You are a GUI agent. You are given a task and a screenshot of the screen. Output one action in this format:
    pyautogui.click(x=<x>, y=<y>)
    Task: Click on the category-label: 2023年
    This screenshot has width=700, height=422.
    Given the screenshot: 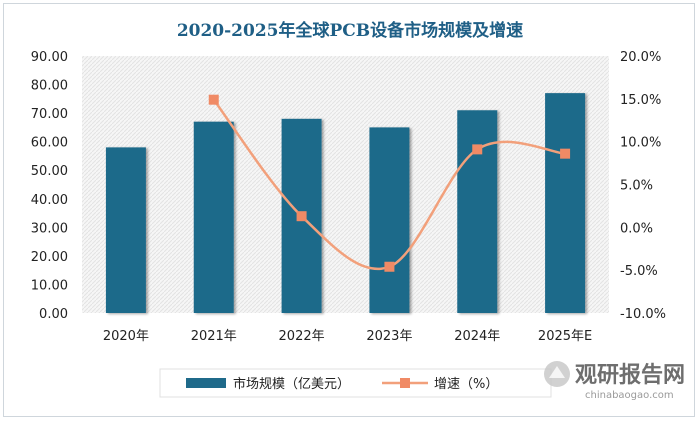 What is the action you would take?
    pyautogui.click(x=389, y=336)
    